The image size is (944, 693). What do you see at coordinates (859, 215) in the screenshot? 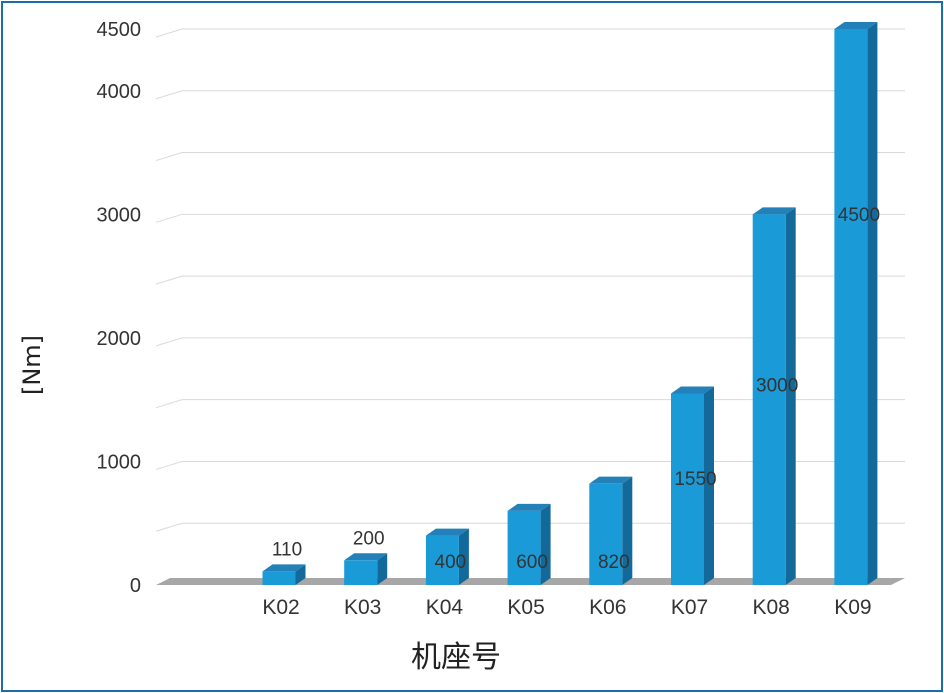
I see `data-label: 4500` at bounding box center [859, 215].